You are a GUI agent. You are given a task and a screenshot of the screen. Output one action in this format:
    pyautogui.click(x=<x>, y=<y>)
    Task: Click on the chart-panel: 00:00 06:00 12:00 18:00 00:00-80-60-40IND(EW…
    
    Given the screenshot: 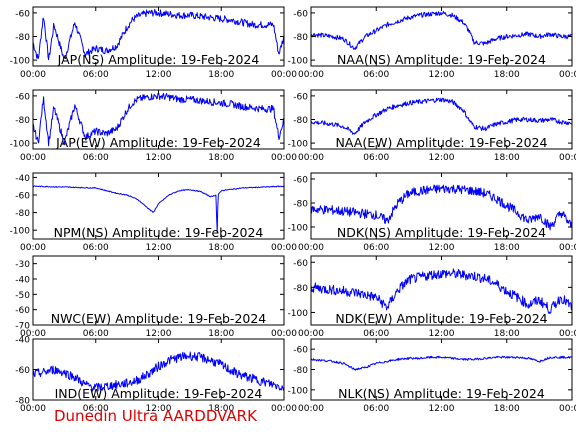 What is the action you would take?
    pyautogui.click(x=156, y=375)
    